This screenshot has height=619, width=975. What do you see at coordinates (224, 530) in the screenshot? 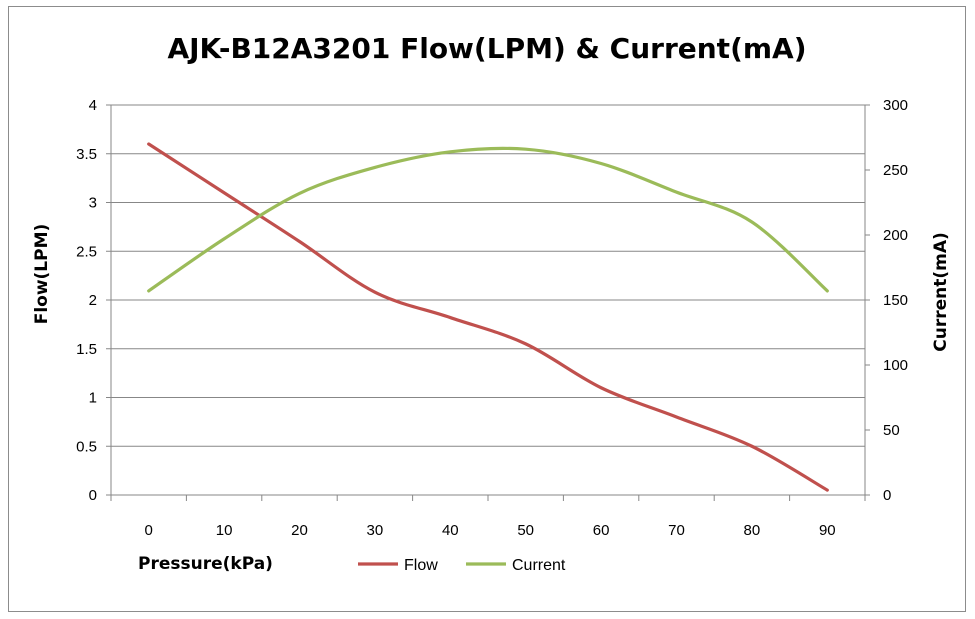
I see `x-tick-label-1: 10` at bounding box center [224, 530].